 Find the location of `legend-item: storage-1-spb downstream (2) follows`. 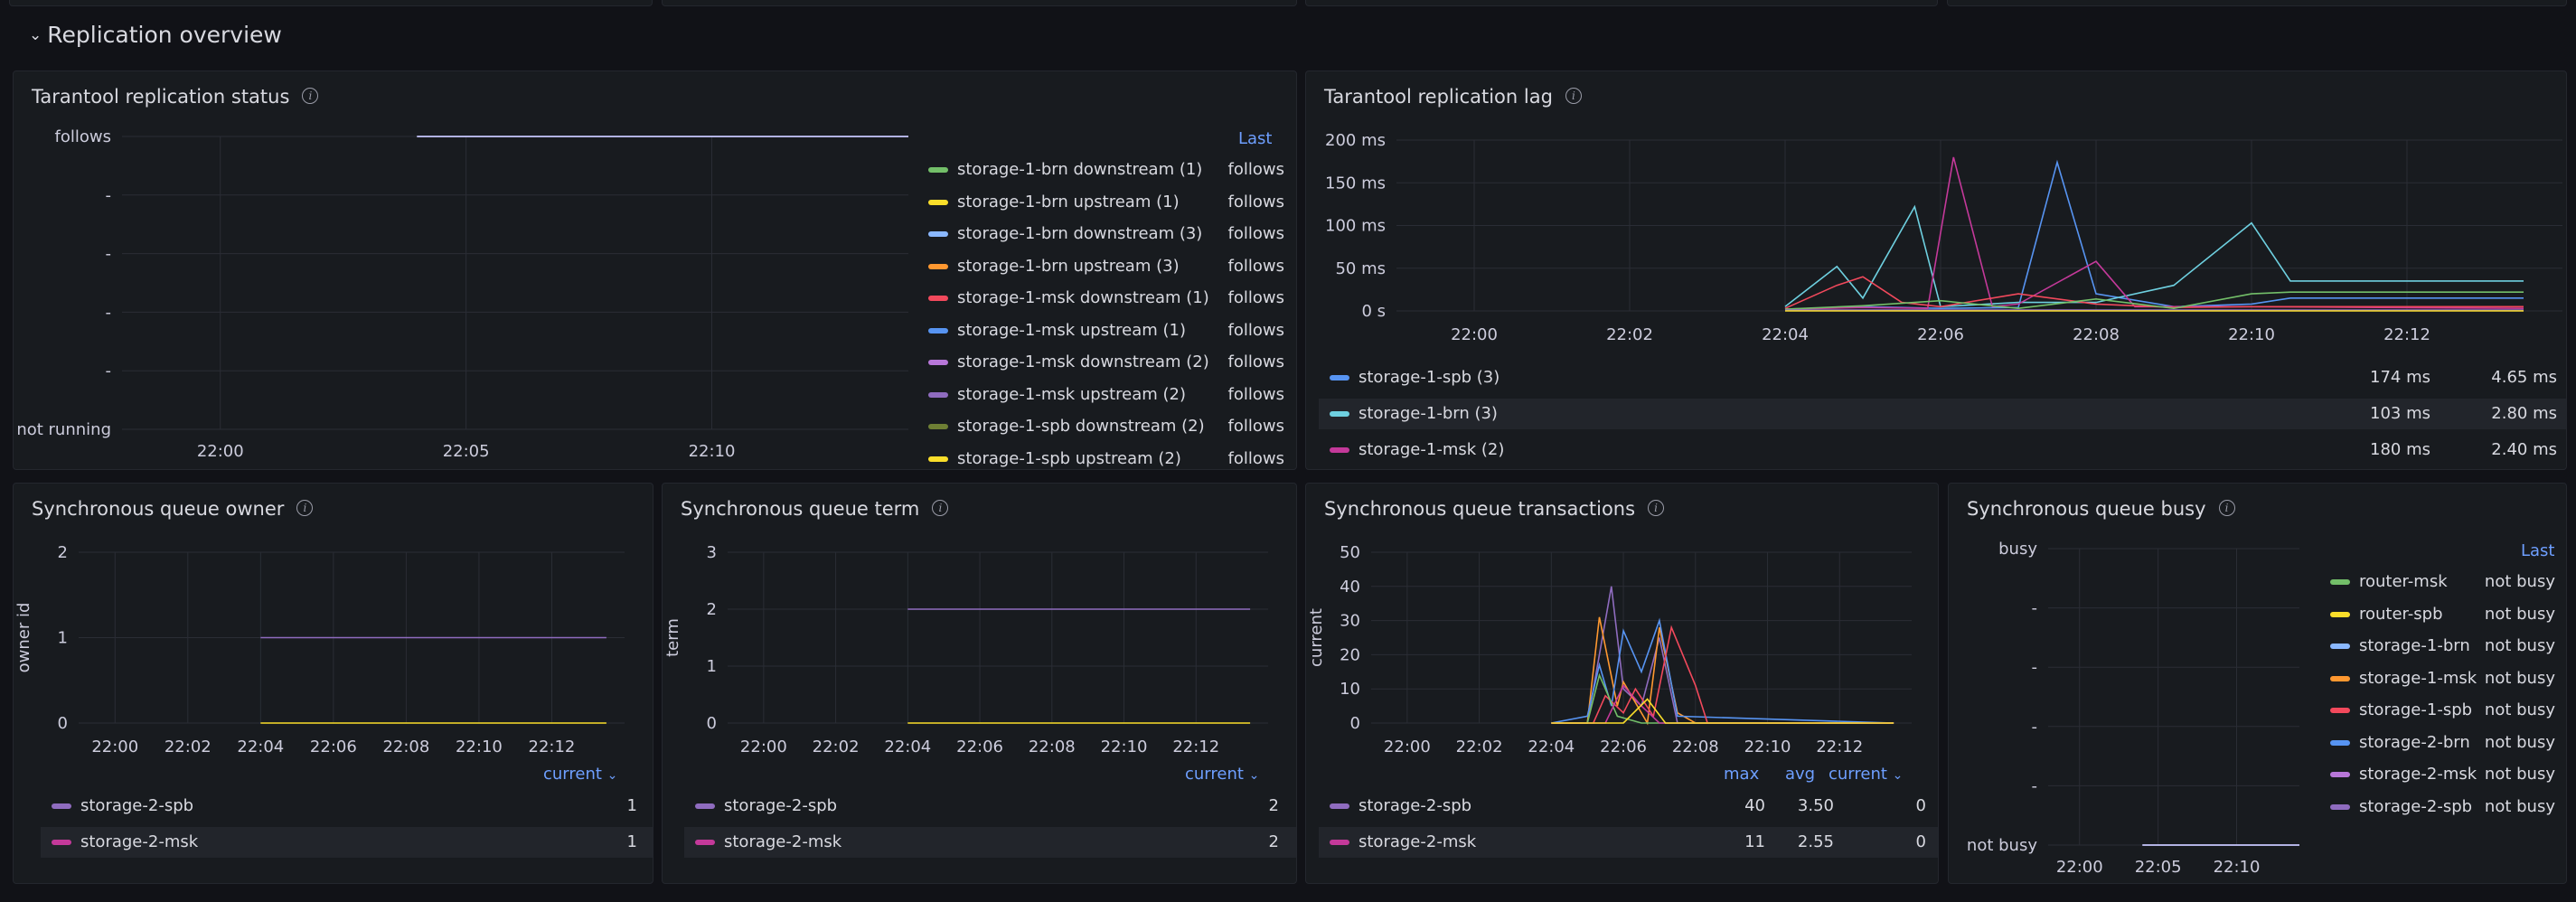

legend-item: storage-1-spb downstream (2) follows is located at coordinates (1106, 426).